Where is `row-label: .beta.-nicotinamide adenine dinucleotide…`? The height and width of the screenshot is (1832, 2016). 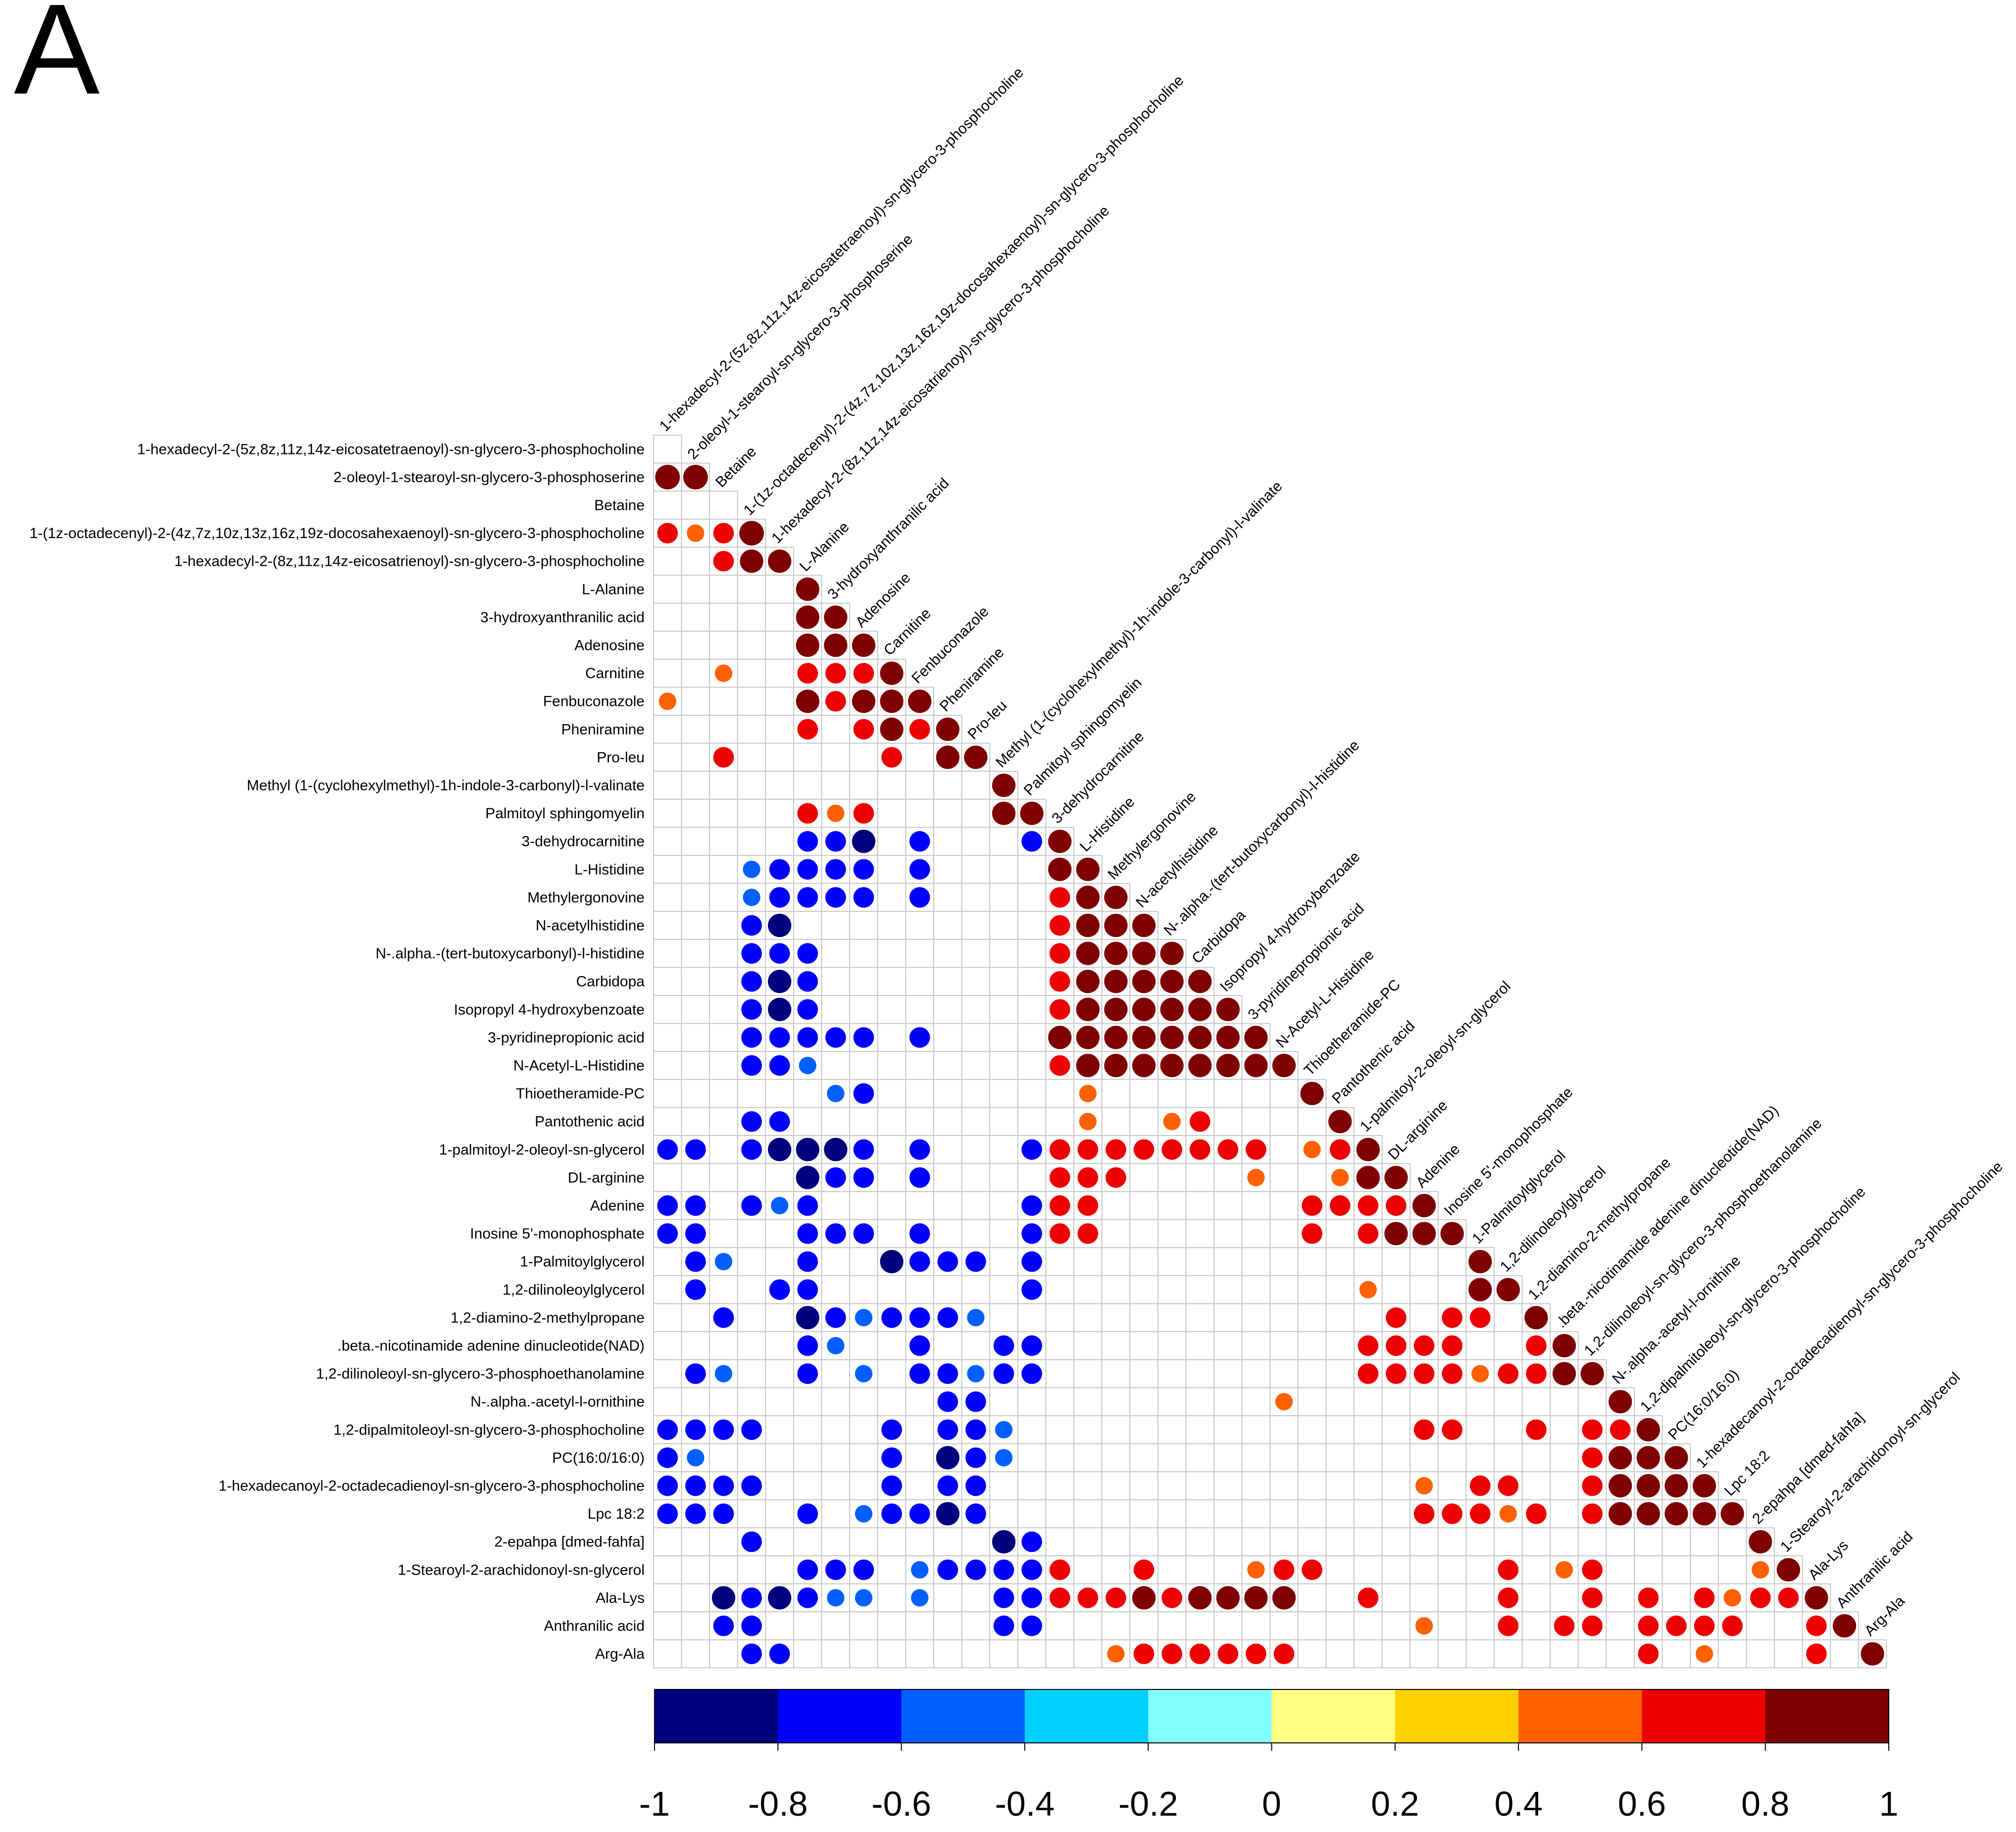
row-label: .beta.-nicotinamide adenine dinucleotide… is located at coordinates (491, 1346).